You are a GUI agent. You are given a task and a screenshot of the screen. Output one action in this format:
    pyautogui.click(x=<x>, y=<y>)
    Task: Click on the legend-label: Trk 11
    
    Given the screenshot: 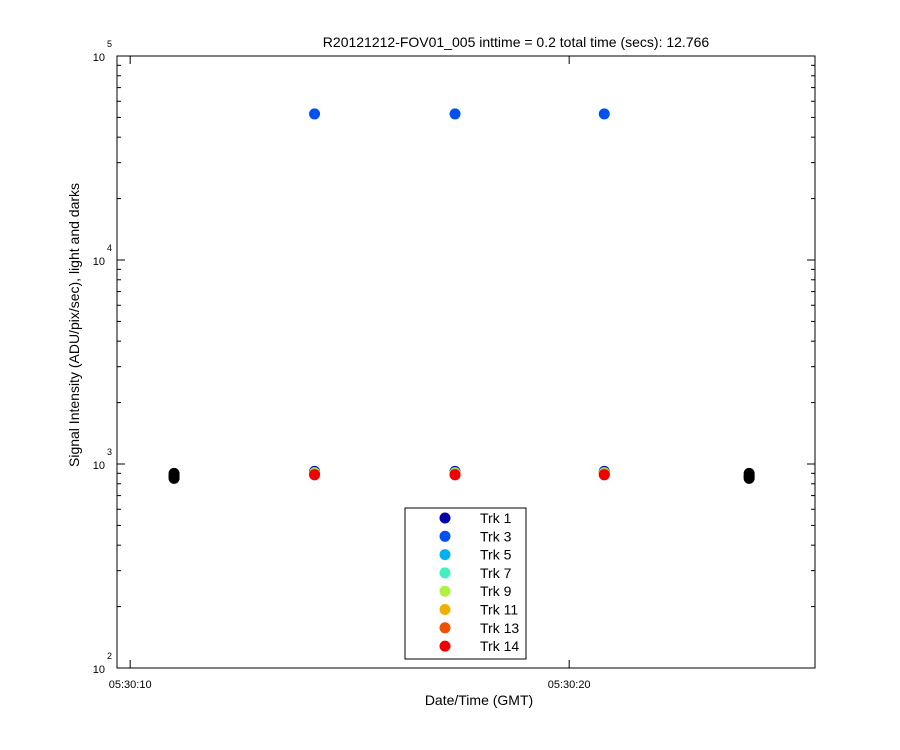 What is the action you would take?
    pyautogui.click(x=499, y=610)
    